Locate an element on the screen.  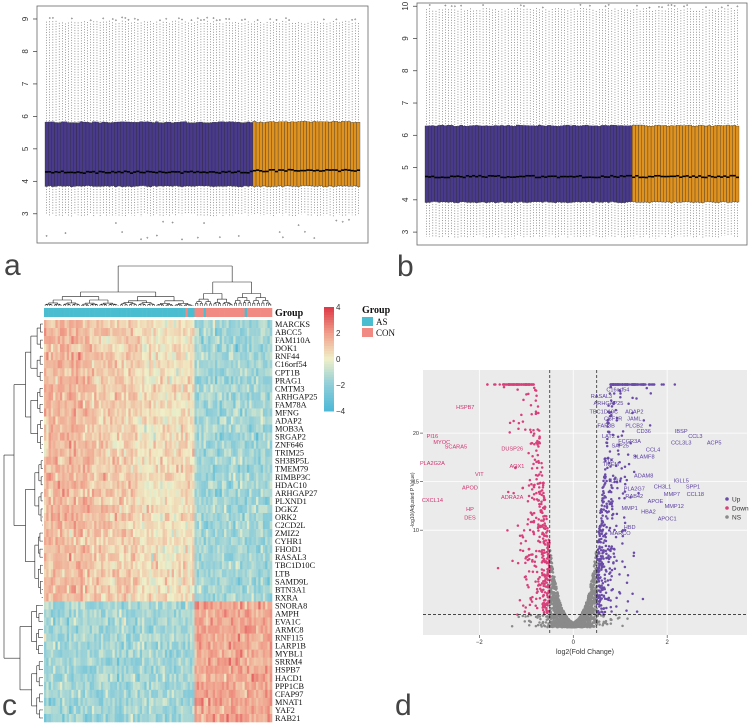
y-tick-label: 7 is located at coordinates (25, 83).